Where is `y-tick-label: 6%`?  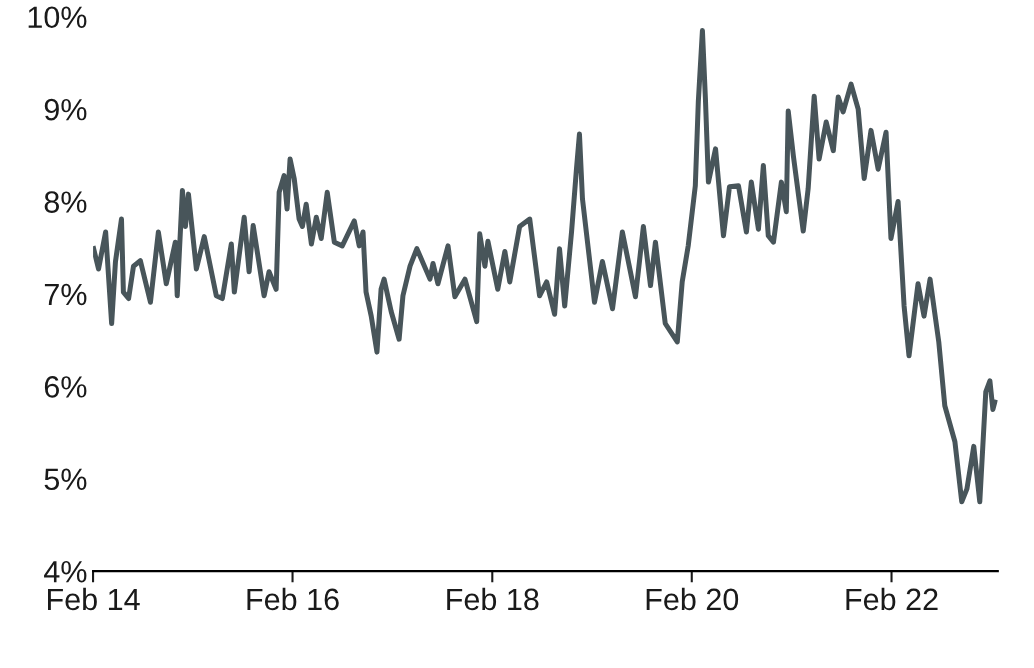
y-tick-label: 6% is located at coordinates (65, 387).